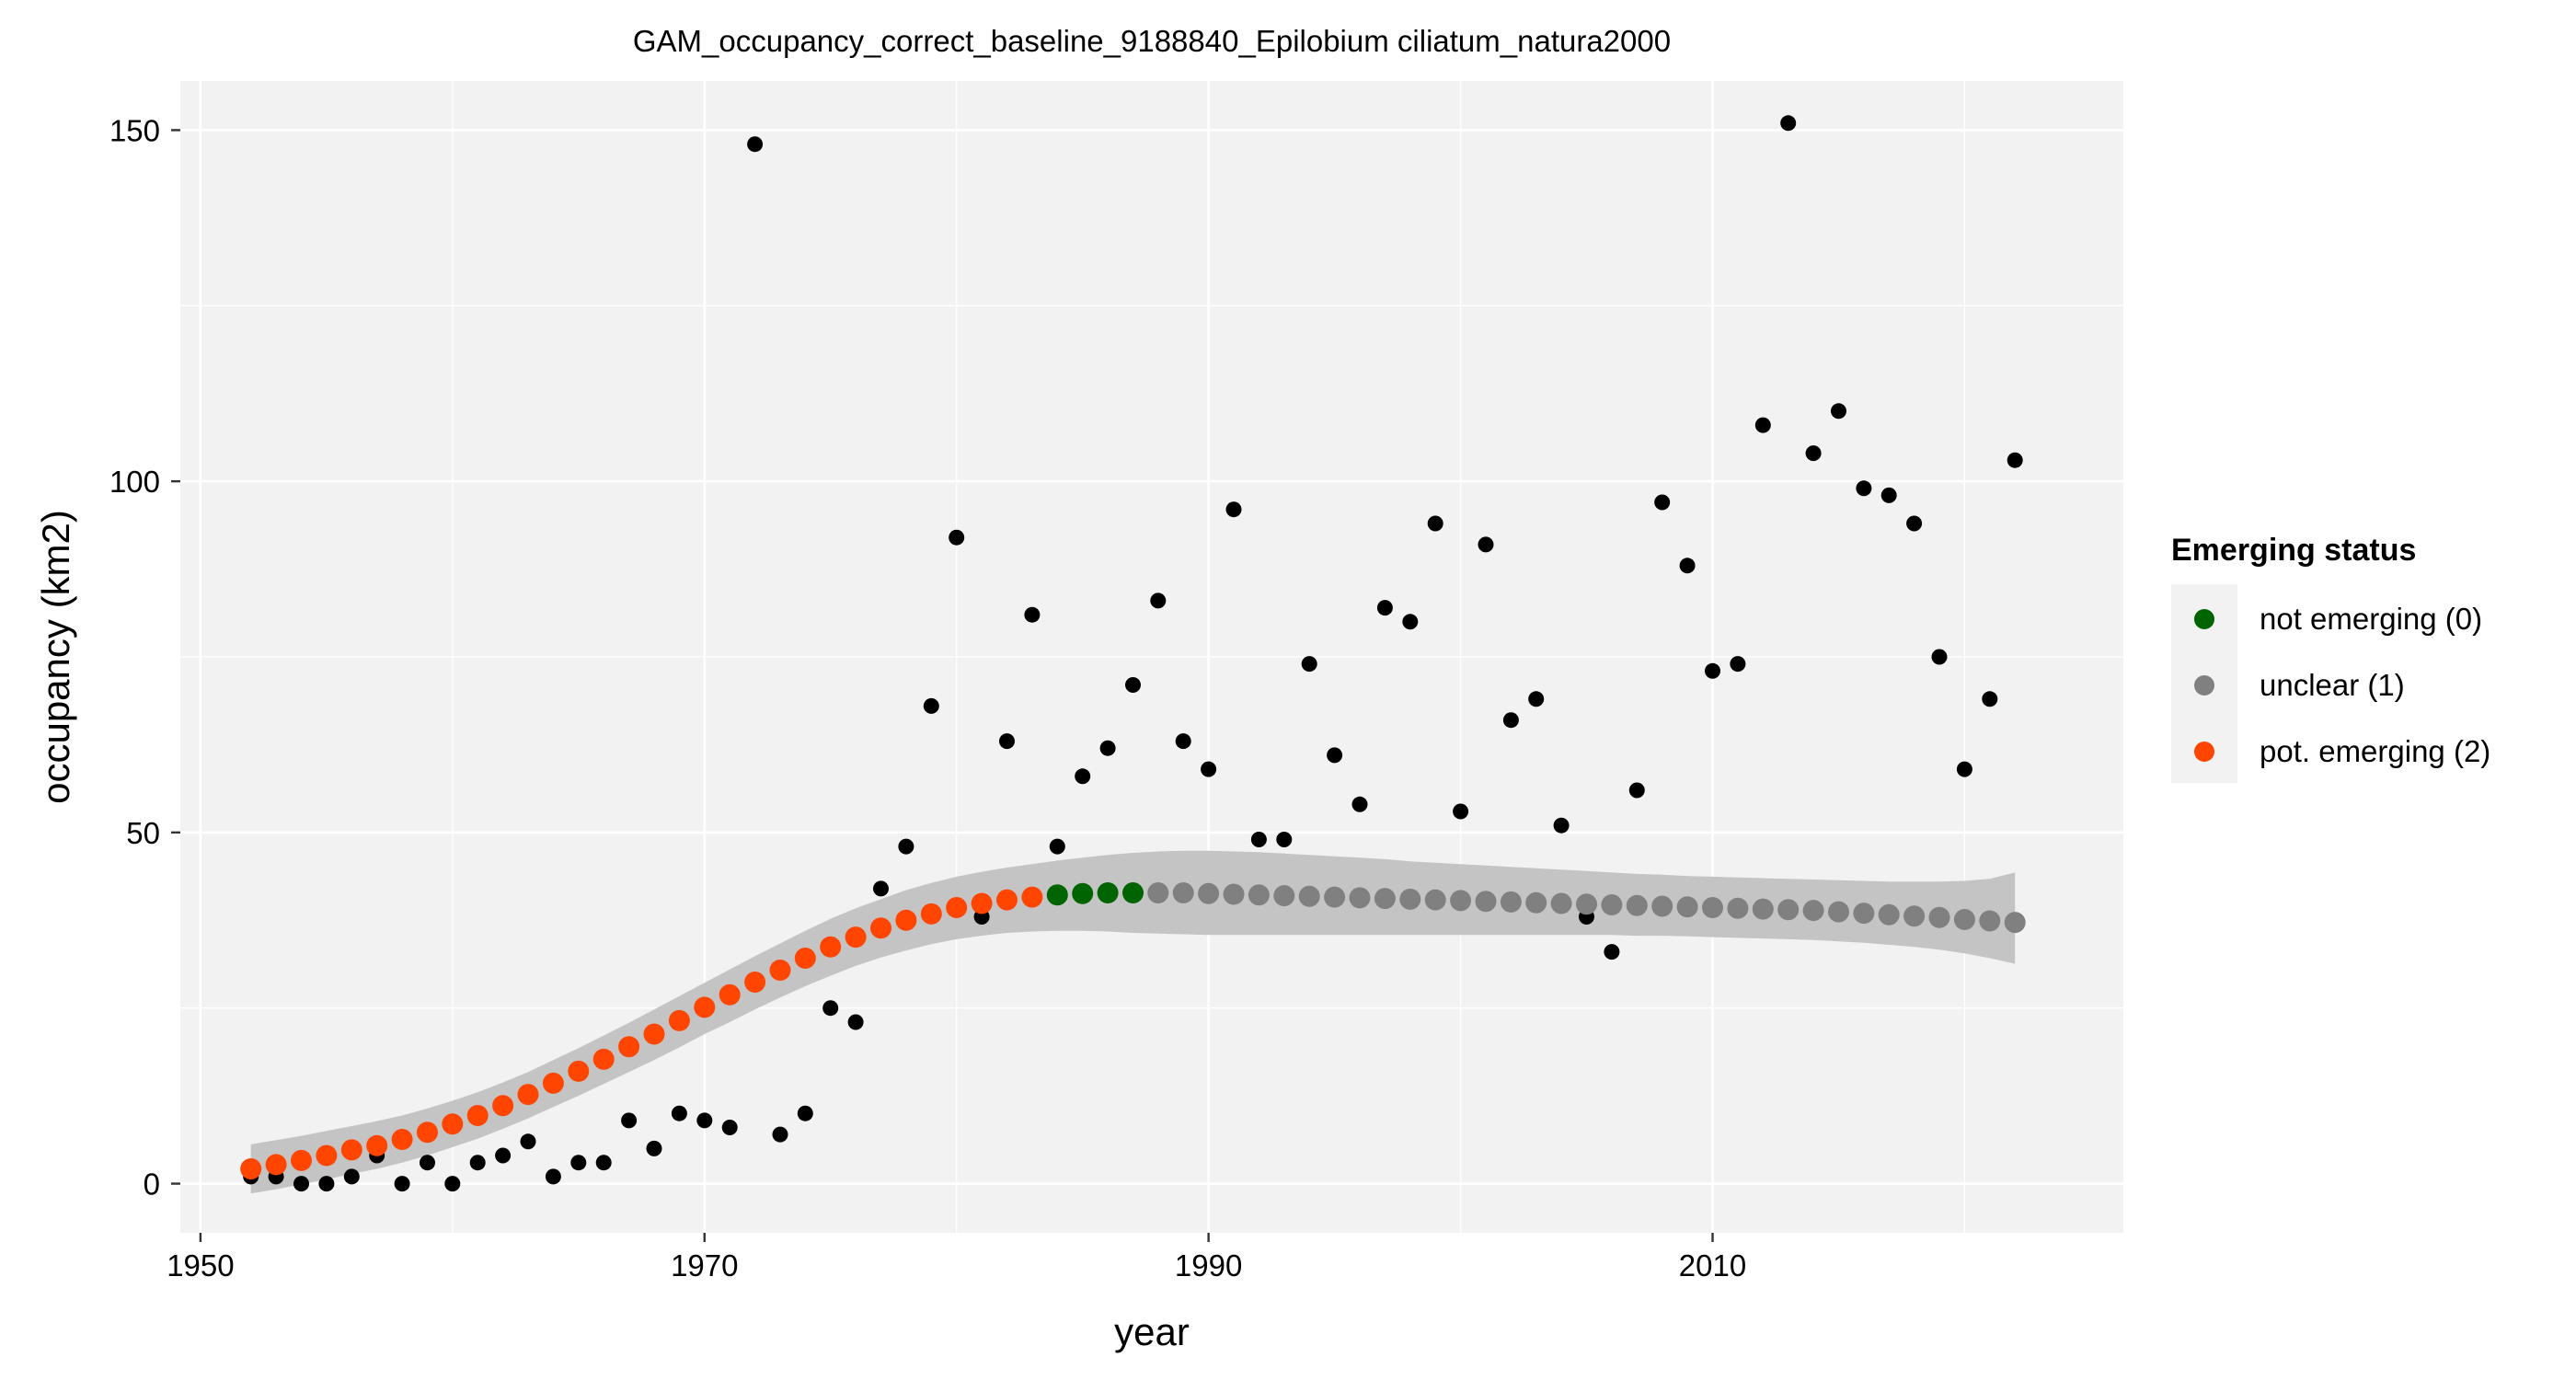 This screenshot has width=2576, height=1380. What do you see at coordinates (134, 130) in the screenshot?
I see `y-tick-label: 150` at bounding box center [134, 130].